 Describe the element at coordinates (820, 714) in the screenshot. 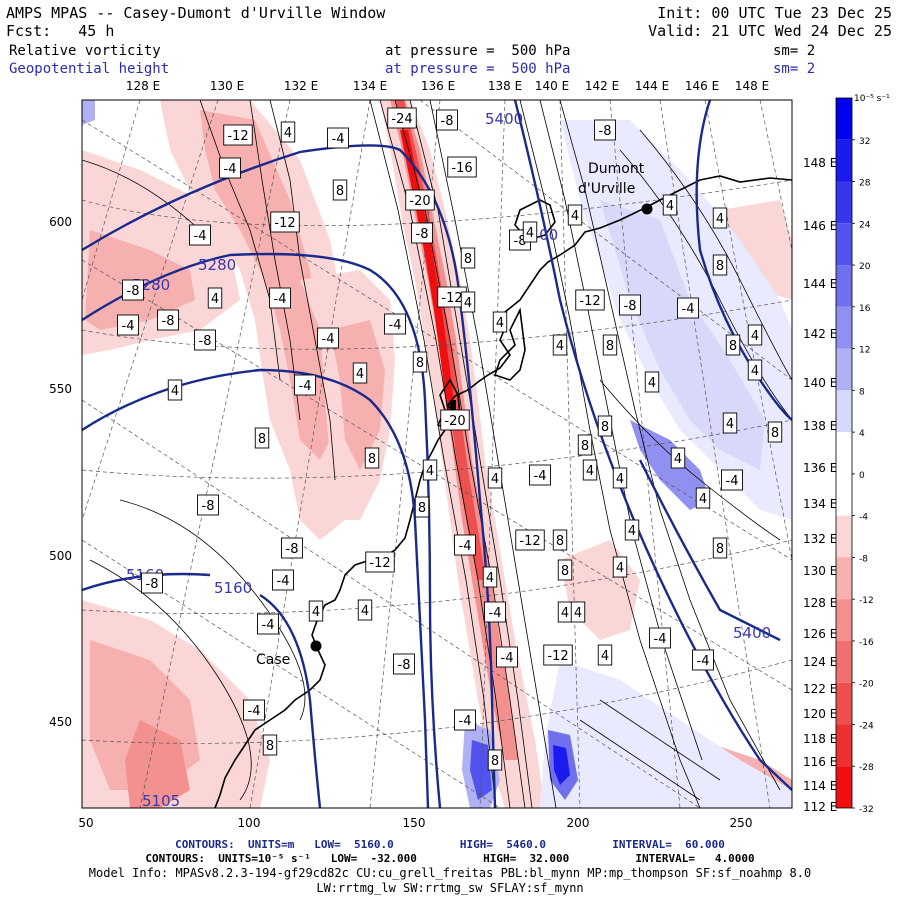

I see `right-lon-label: 120 E` at that location.